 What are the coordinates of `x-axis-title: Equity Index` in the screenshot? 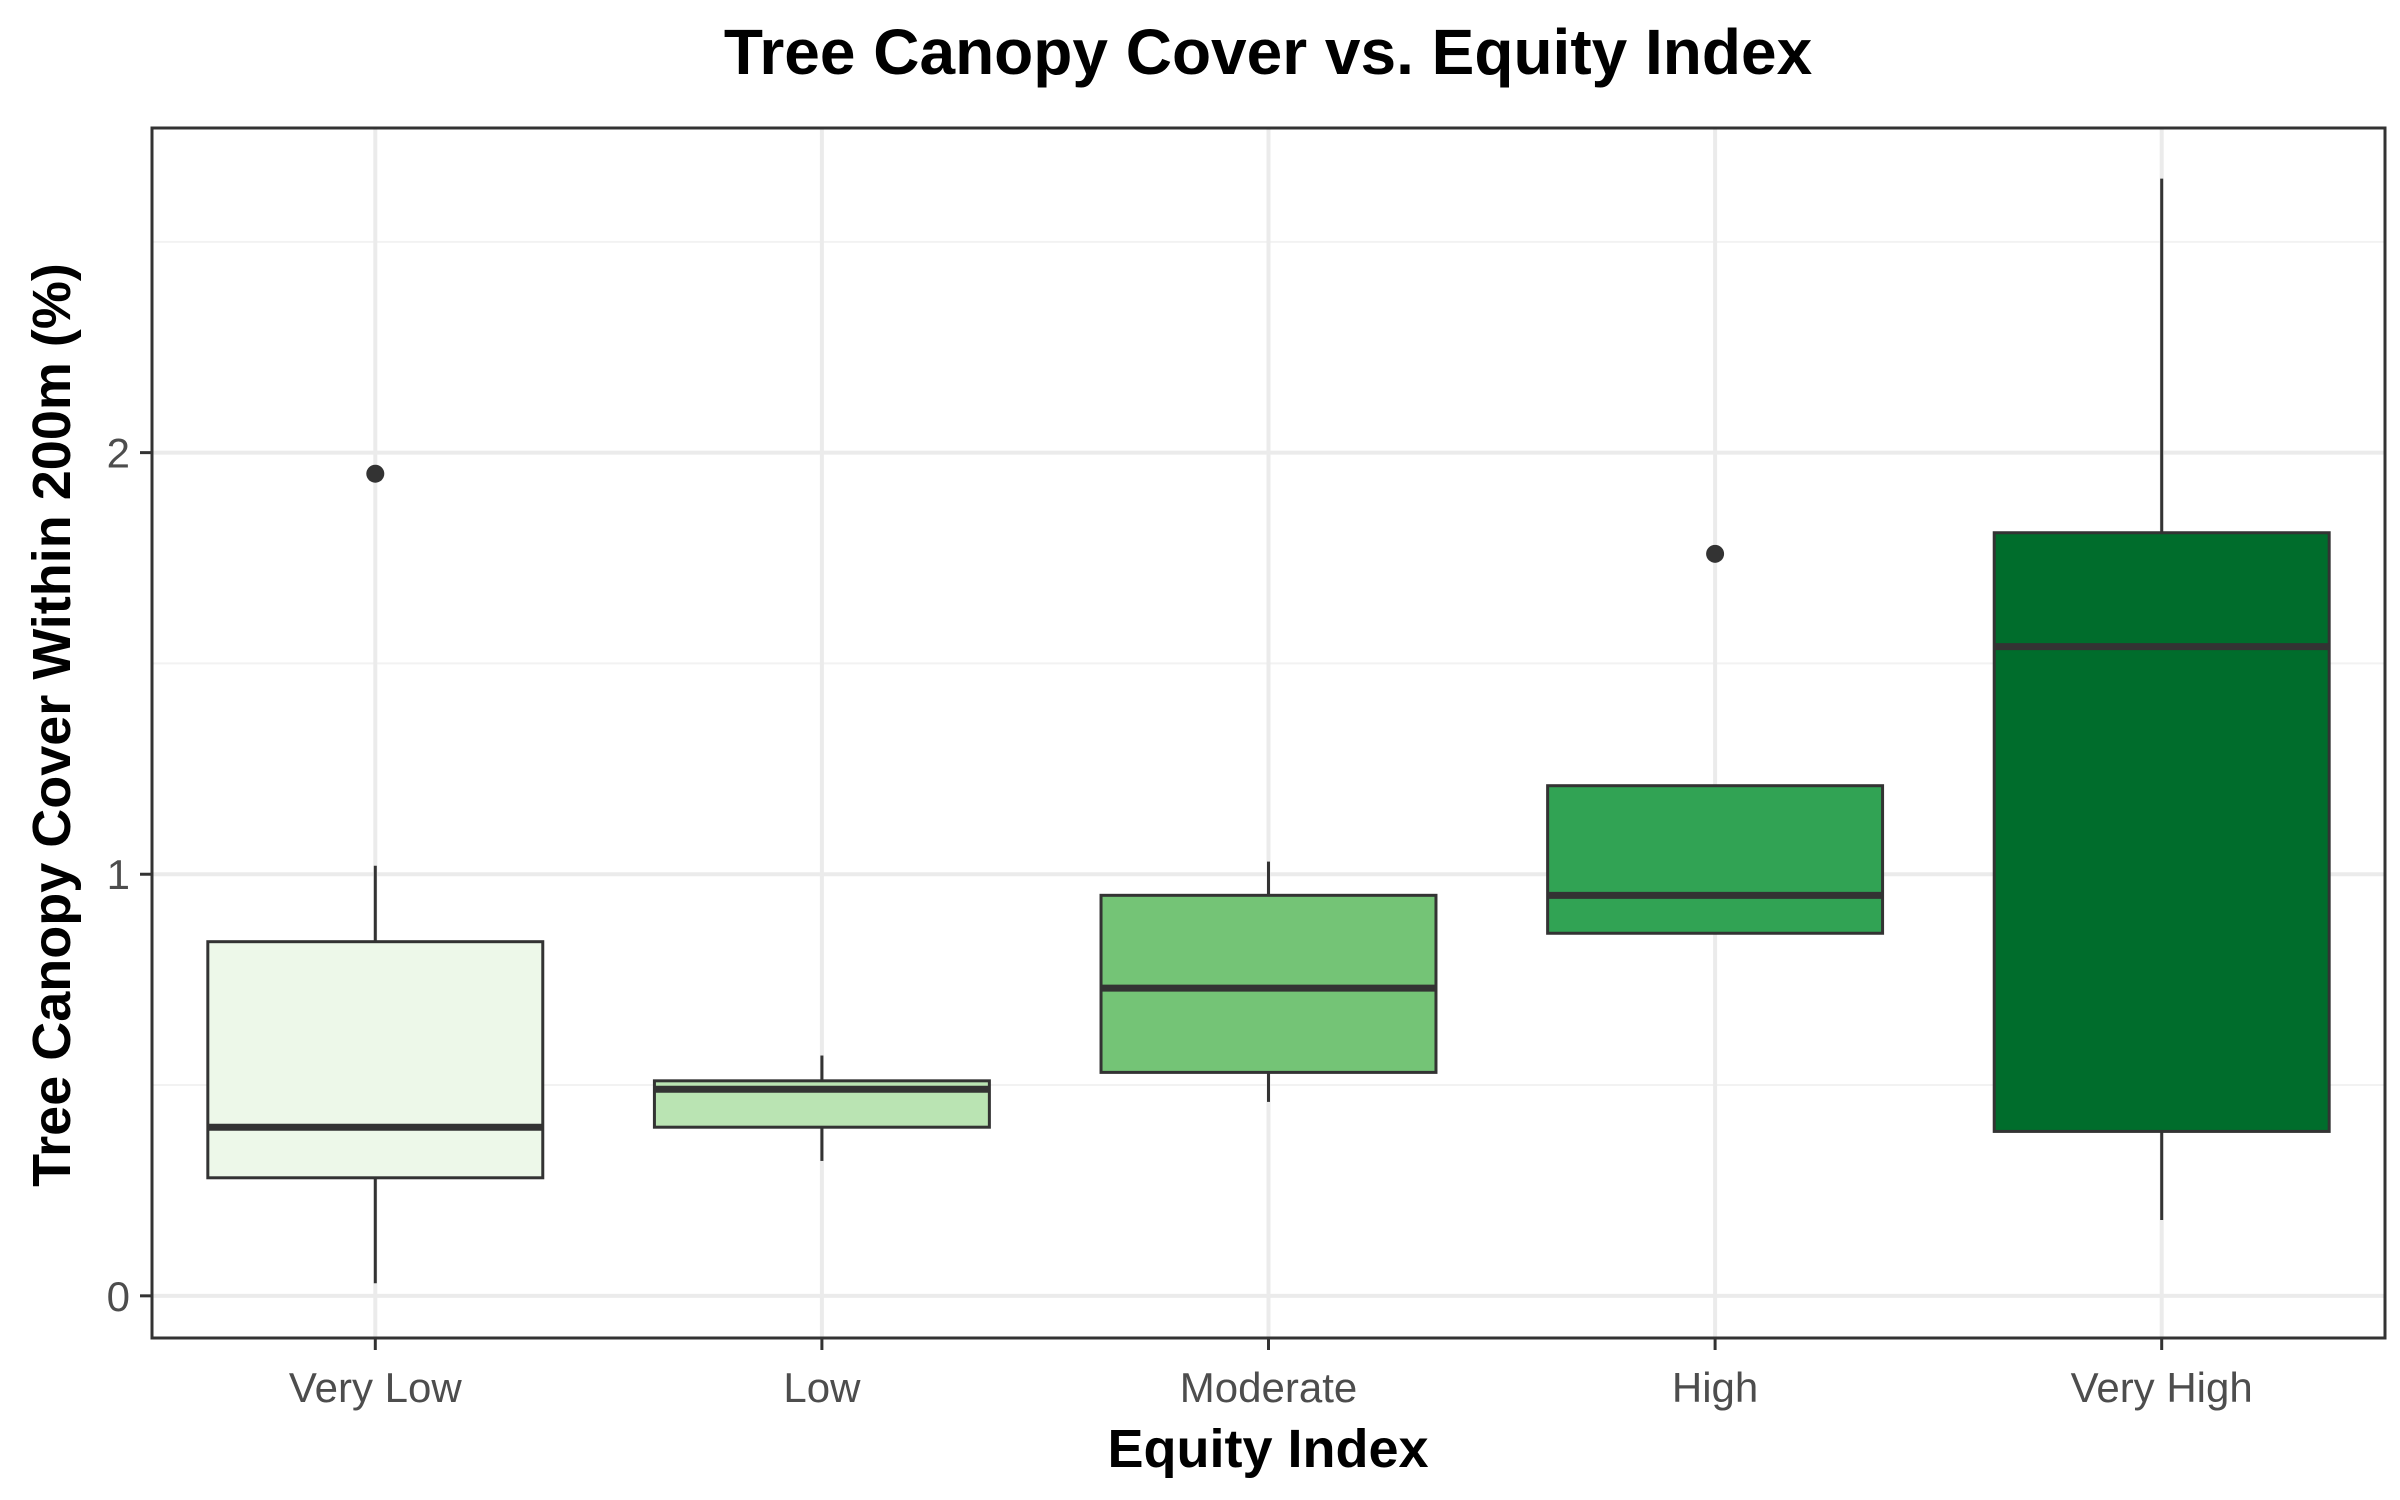 It's located at (1267, 1449).